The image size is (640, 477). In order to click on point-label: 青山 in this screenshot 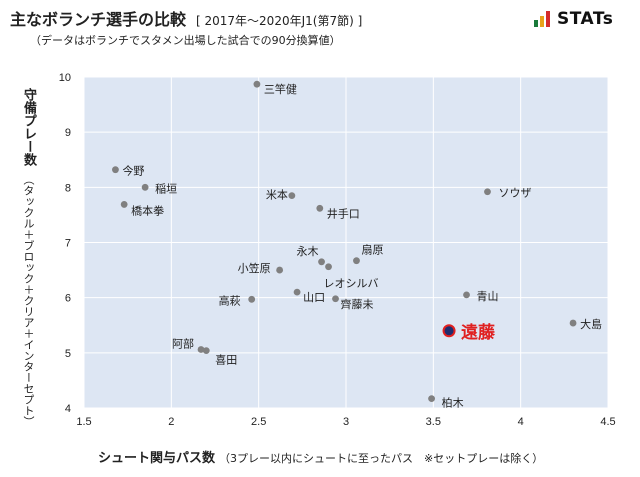, I will do `click(488, 296)`.